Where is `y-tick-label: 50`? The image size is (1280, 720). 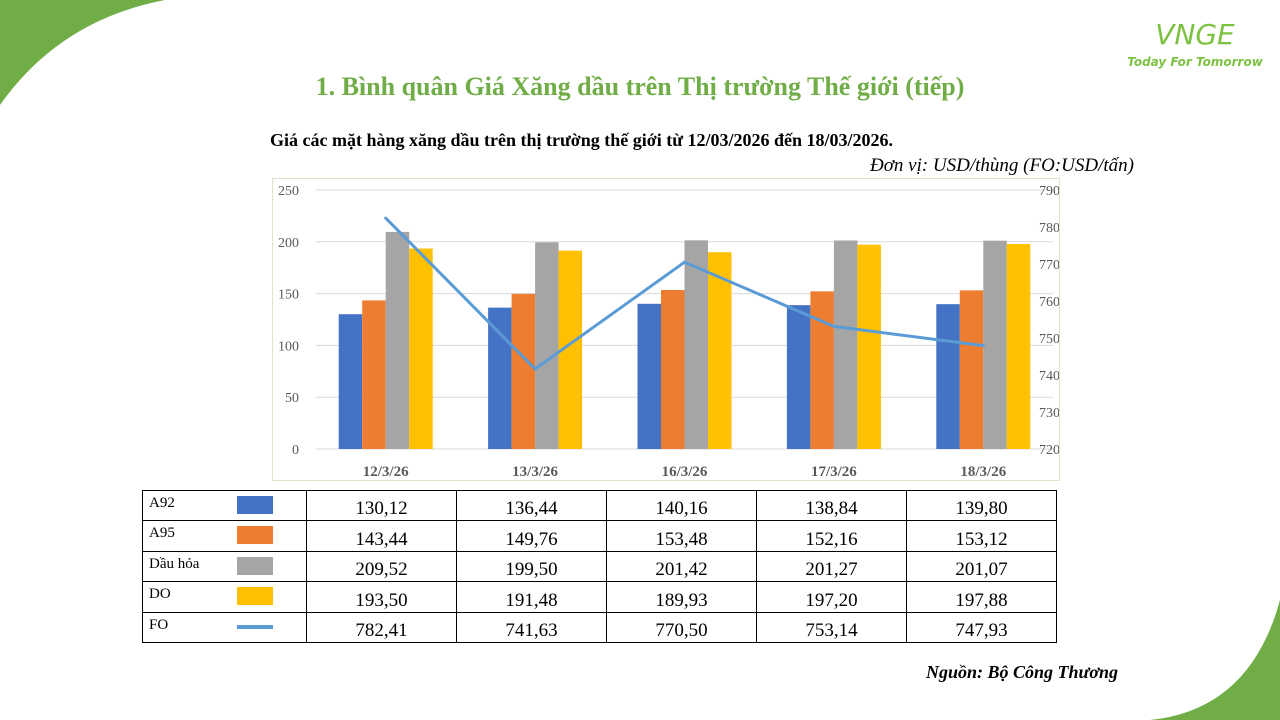
y-tick-label: 50 is located at coordinates (292, 398).